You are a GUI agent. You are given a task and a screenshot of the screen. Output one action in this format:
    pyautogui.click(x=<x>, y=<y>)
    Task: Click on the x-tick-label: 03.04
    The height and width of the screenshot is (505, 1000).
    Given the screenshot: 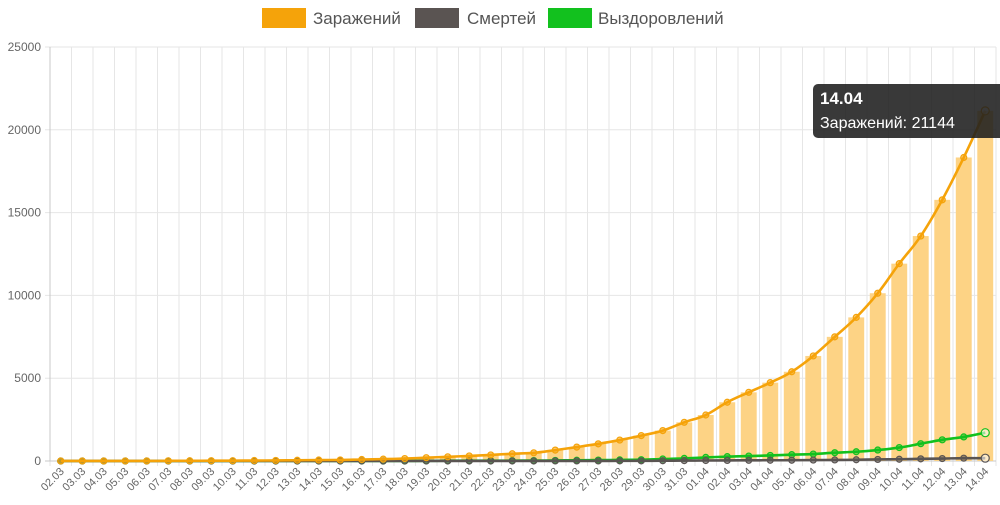 What is the action you would take?
    pyautogui.click(x=741, y=480)
    